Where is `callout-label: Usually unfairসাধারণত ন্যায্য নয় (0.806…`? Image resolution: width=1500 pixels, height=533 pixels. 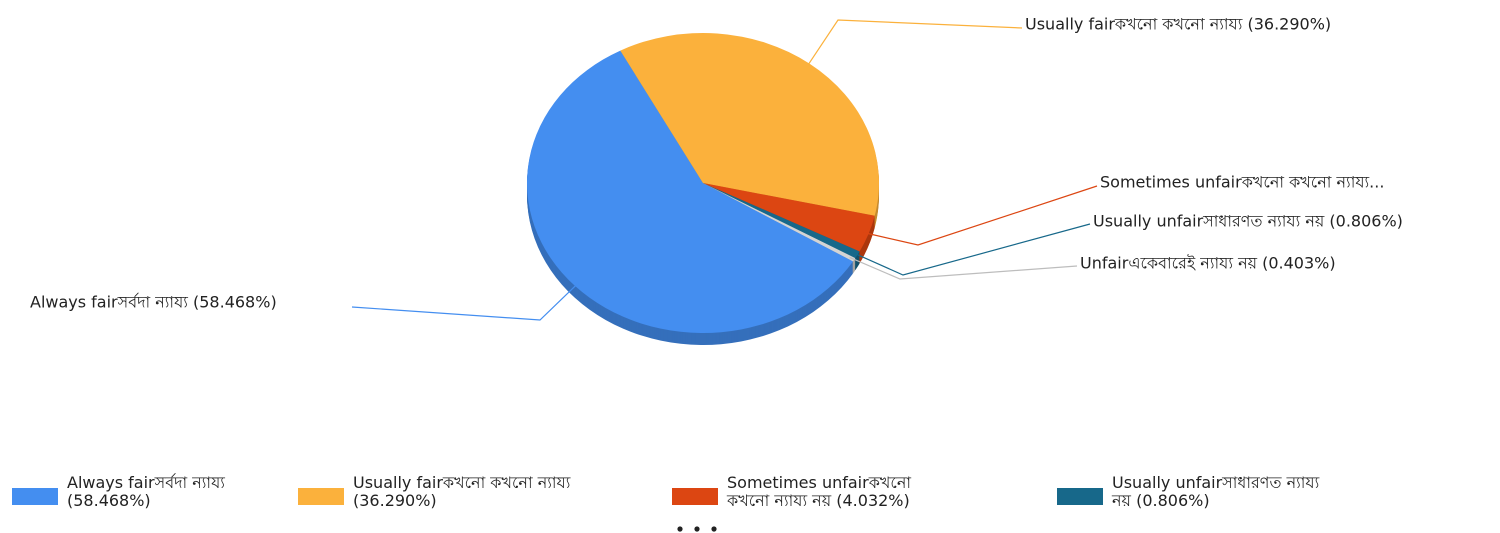
callout-label: Usually unfairসাধারণত ন্যায্য নয় (0.806… is located at coordinates (1248, 221).